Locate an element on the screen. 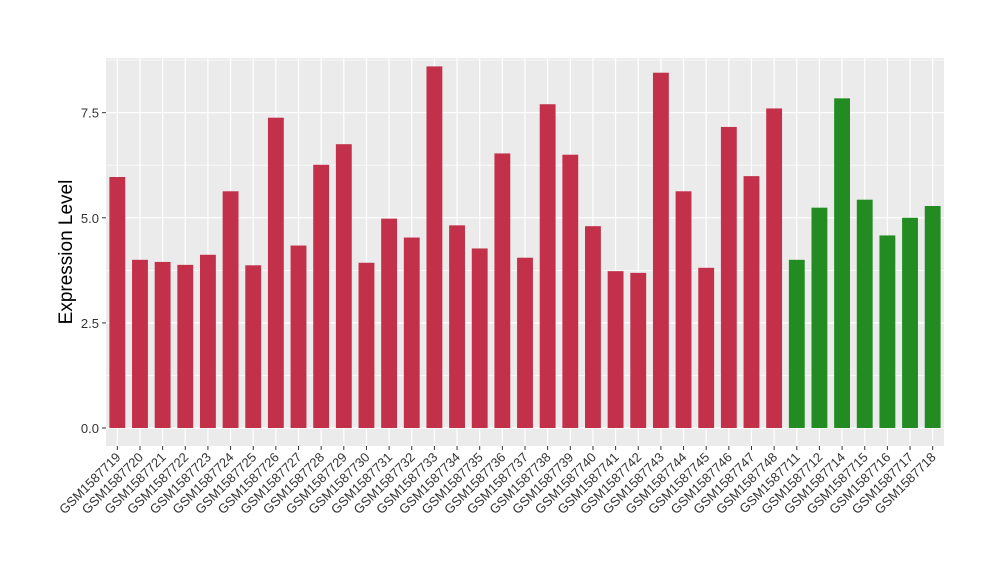 Image resolution: width=1000 pixels, height=585 pixels. y-tick-label: 5.0 is located at coordinates (90, 218).